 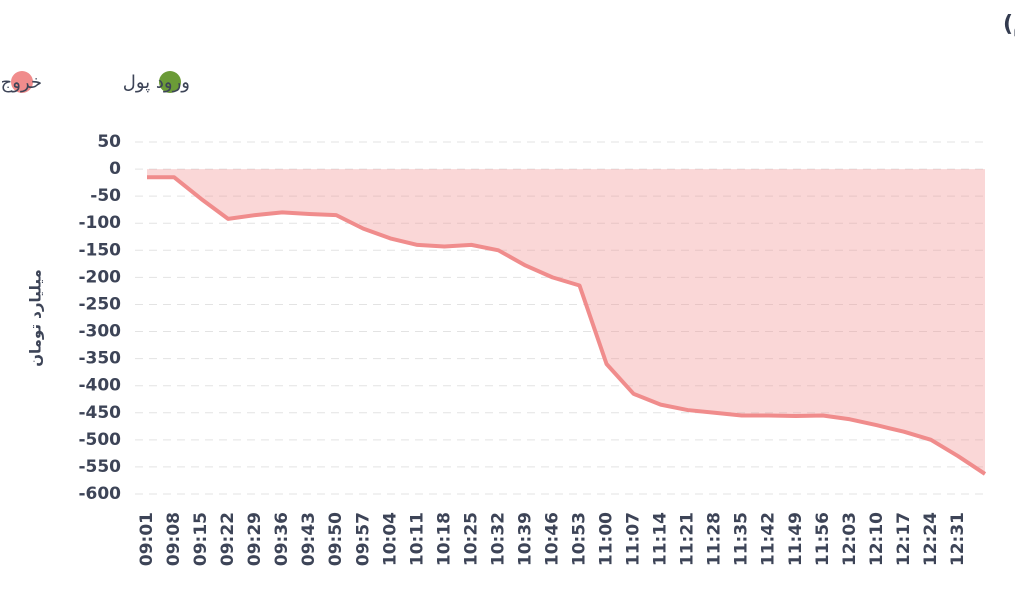 What do you see at coordinates (1009, 24) in the screenshot?
I see `chart-title: روند تغییر مالکیت حقیقی (سهام و حق تقدم)` at bounding box center [1009, 24].